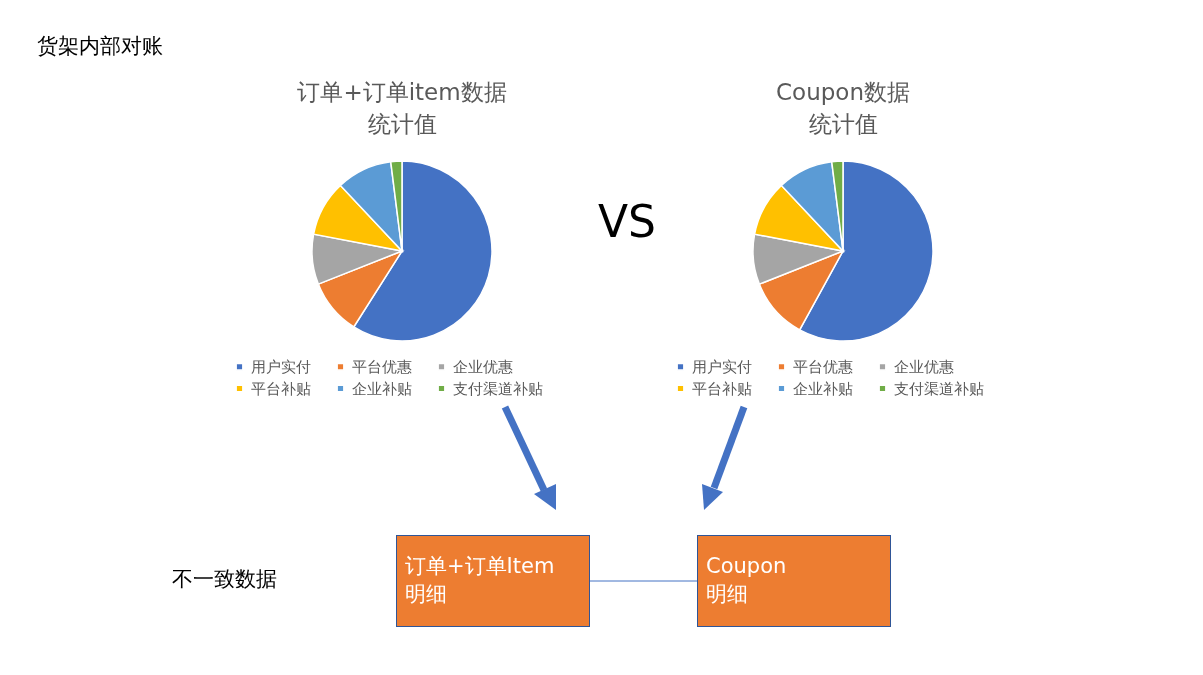 The image size is (1203, 675). I want to click on text: 货架内部对账, so click(100, 46).